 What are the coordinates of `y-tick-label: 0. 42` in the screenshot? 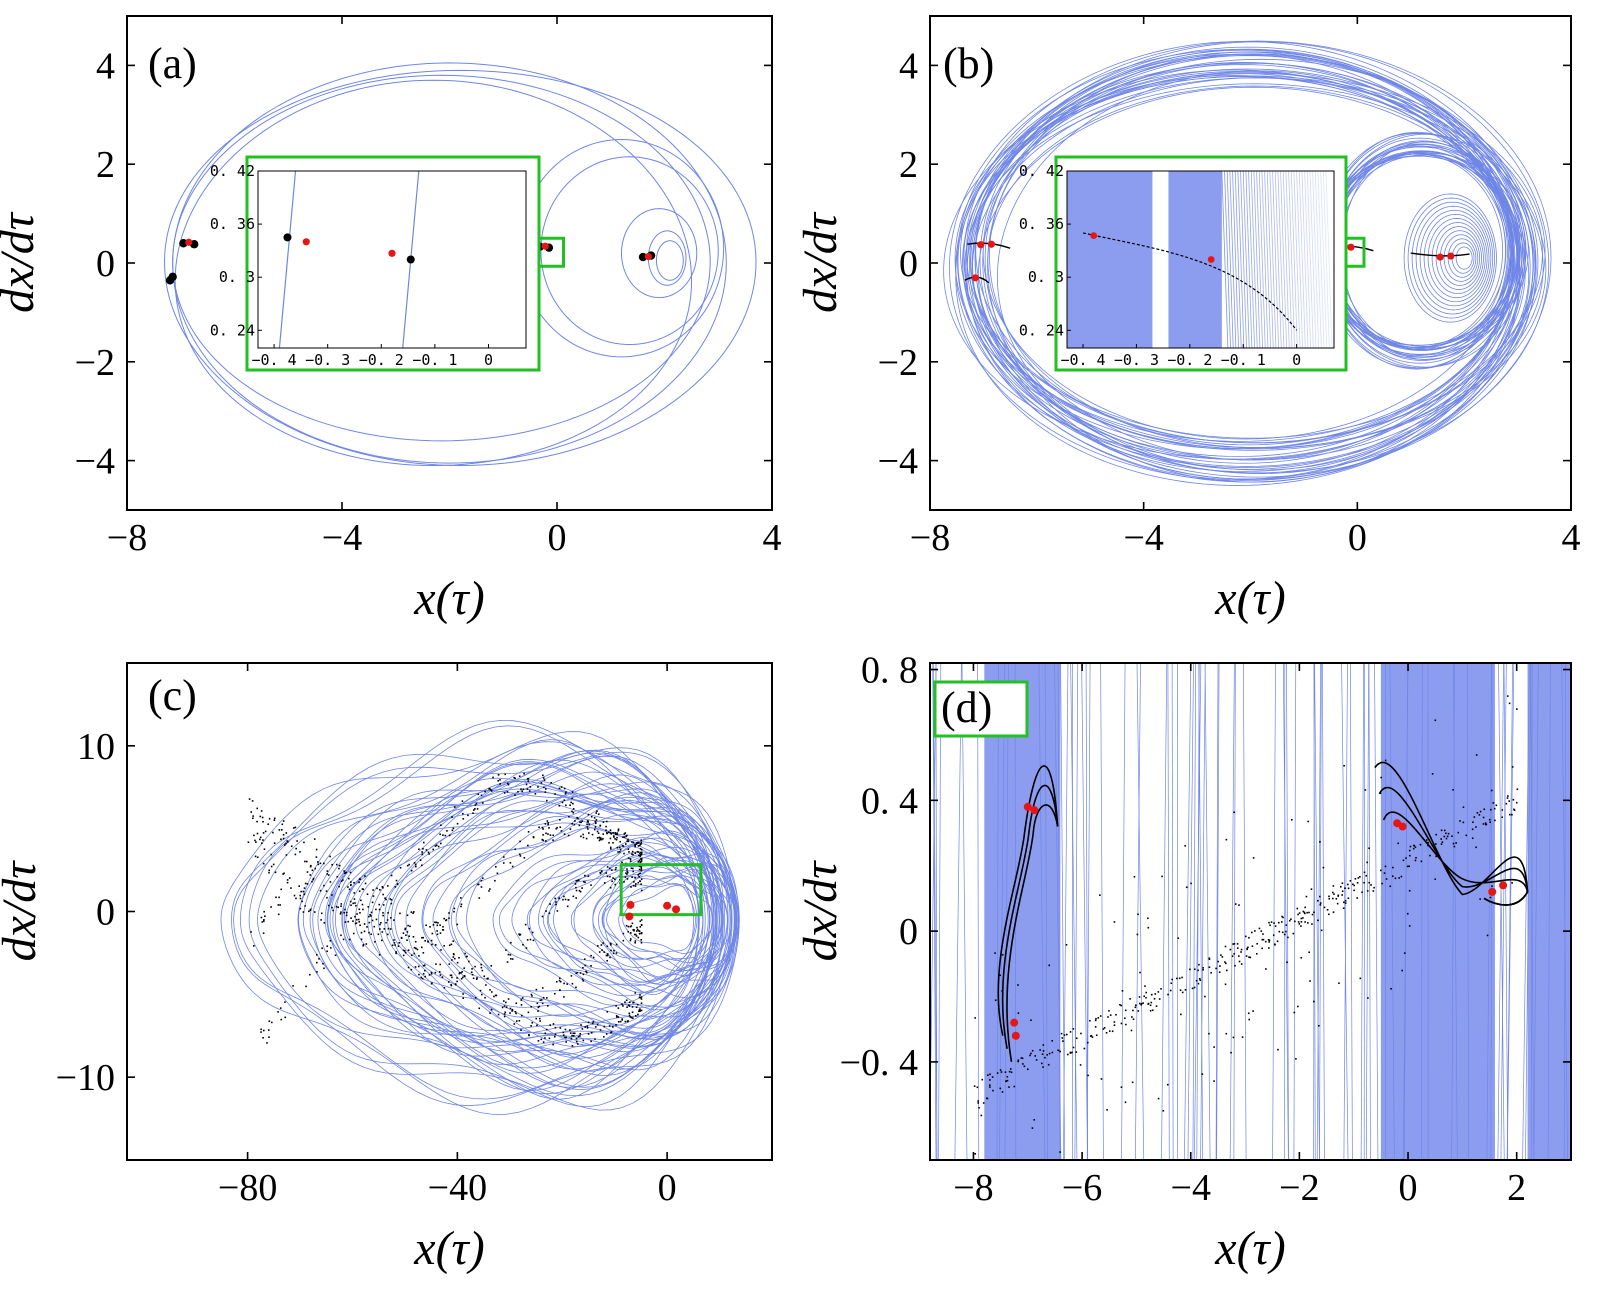 It's located at (1041, 171).